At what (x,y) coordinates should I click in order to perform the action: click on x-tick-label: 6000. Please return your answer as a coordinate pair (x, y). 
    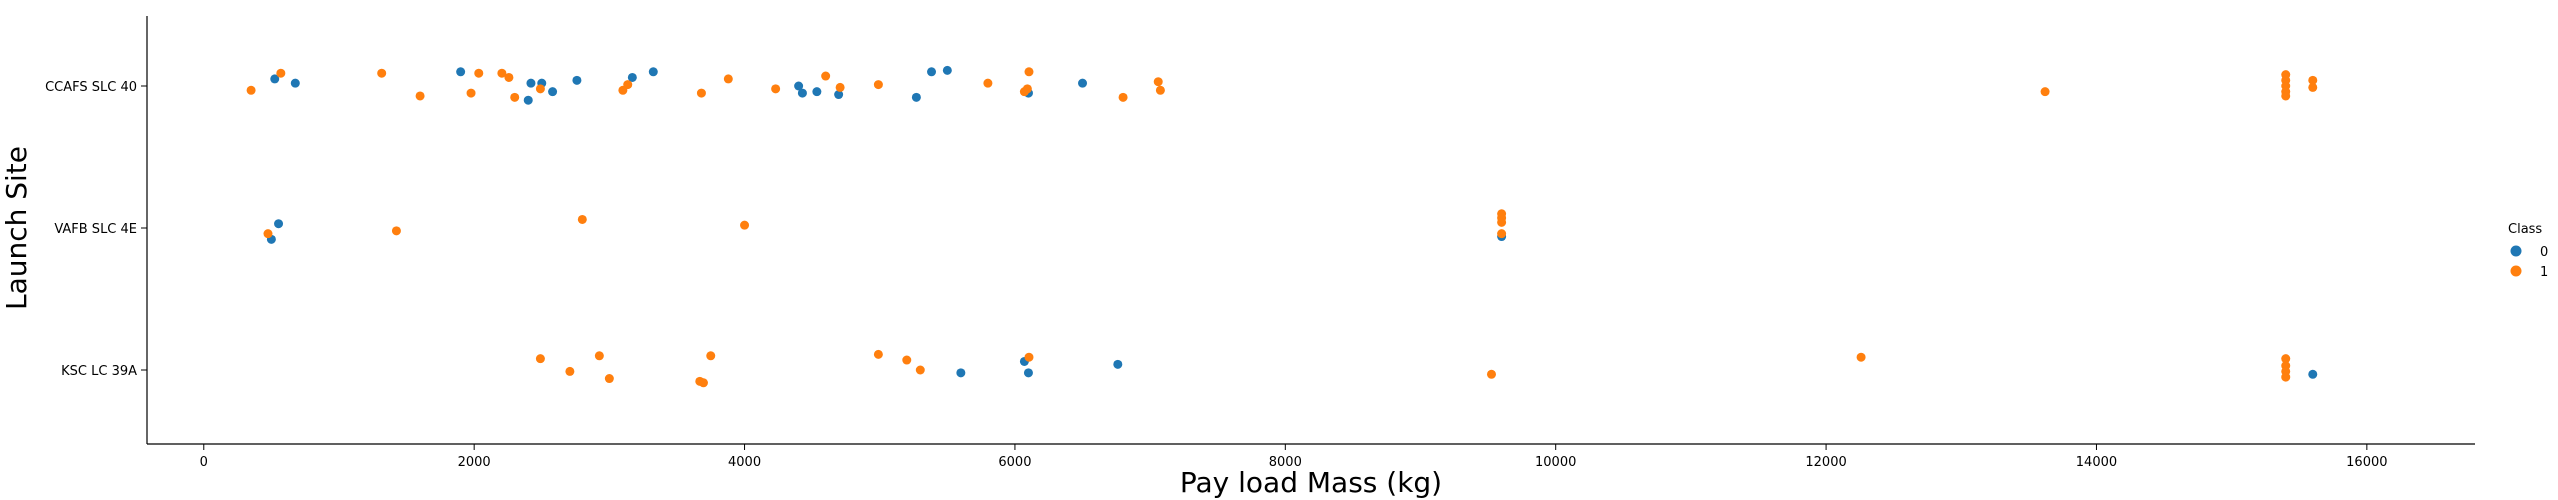
    Looking at the image, I should click on (1014, 462).